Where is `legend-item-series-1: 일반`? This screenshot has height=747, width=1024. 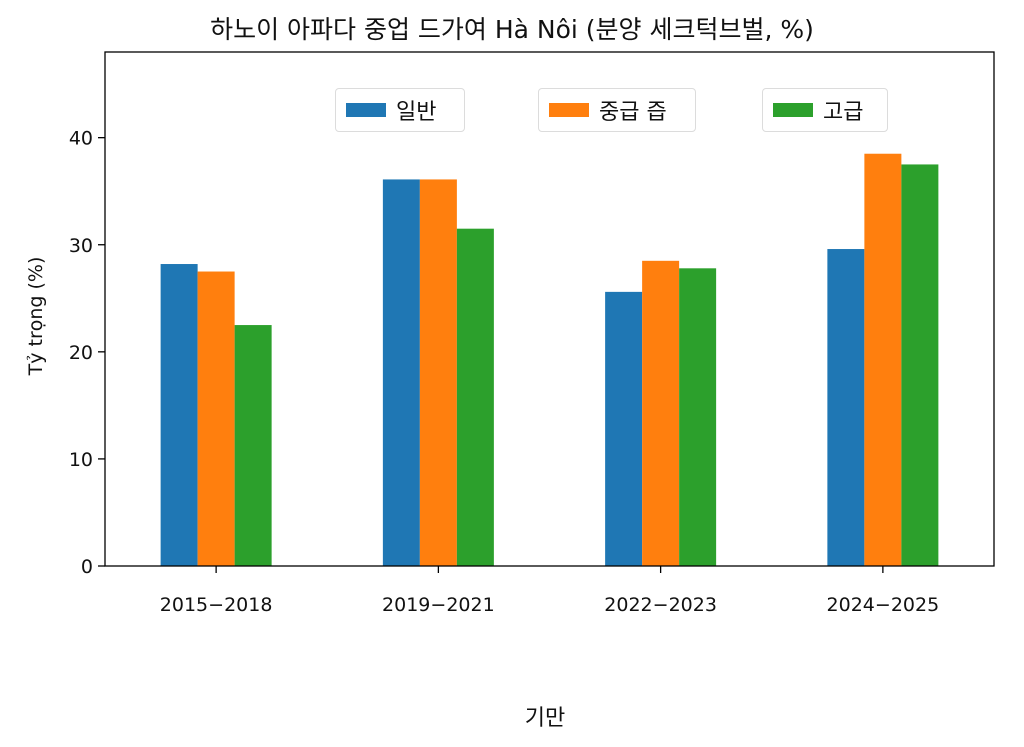 legend-item-series-1: 일반 is located at coordinates (400, 110).